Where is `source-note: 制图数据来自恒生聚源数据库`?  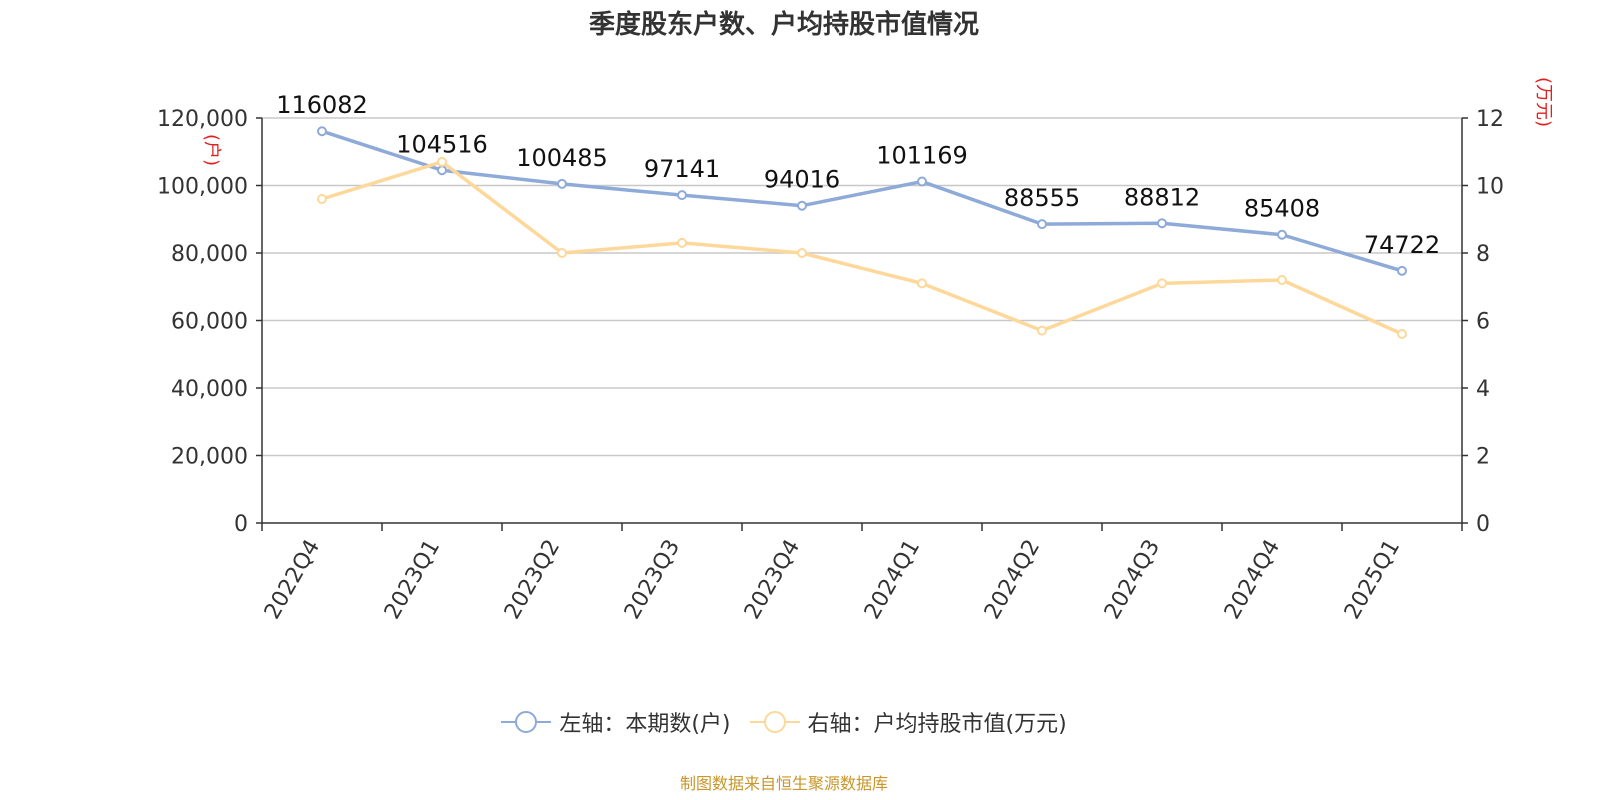 source-note: 制图数据来自恒生聚源数据库 is located at coordinates (783, 783).